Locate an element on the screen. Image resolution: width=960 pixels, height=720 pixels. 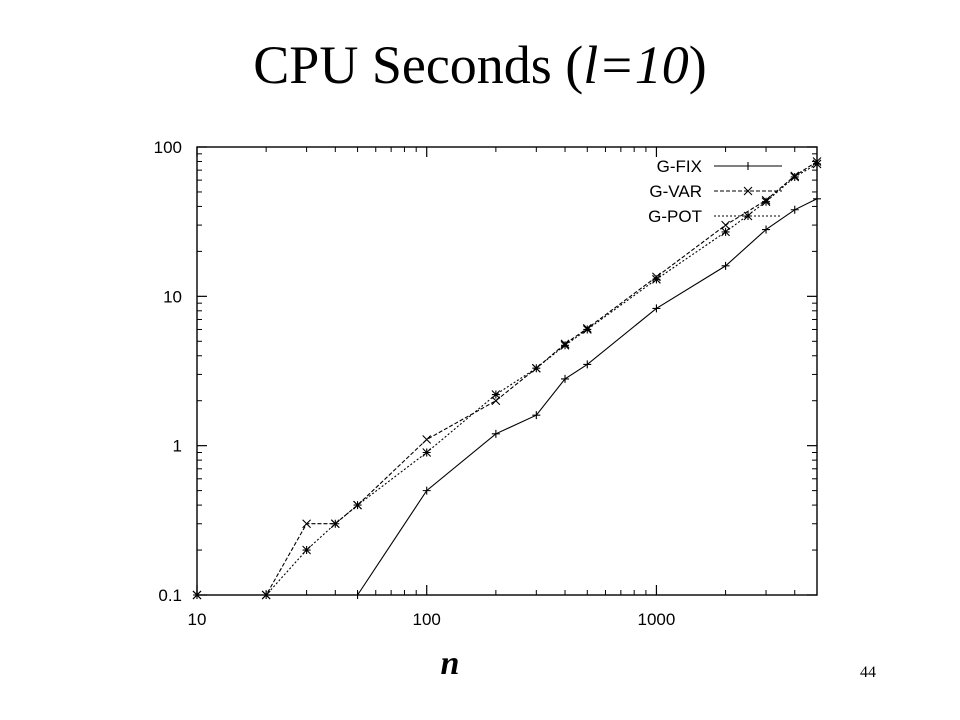
legend-marker-g-var is located at coordinates (748, 191).